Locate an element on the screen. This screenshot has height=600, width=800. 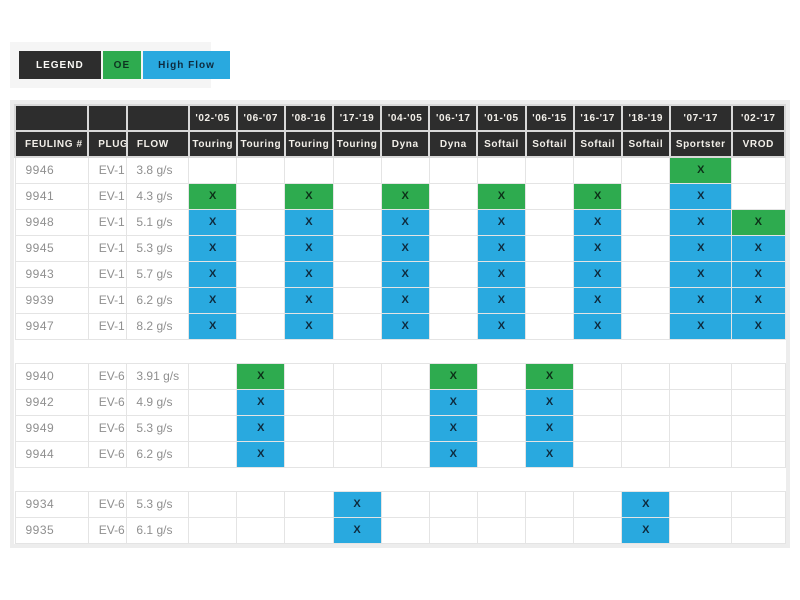
table-row: 9940 EV-6 3.91 g/s X X X is located at coordinates (400, 376).